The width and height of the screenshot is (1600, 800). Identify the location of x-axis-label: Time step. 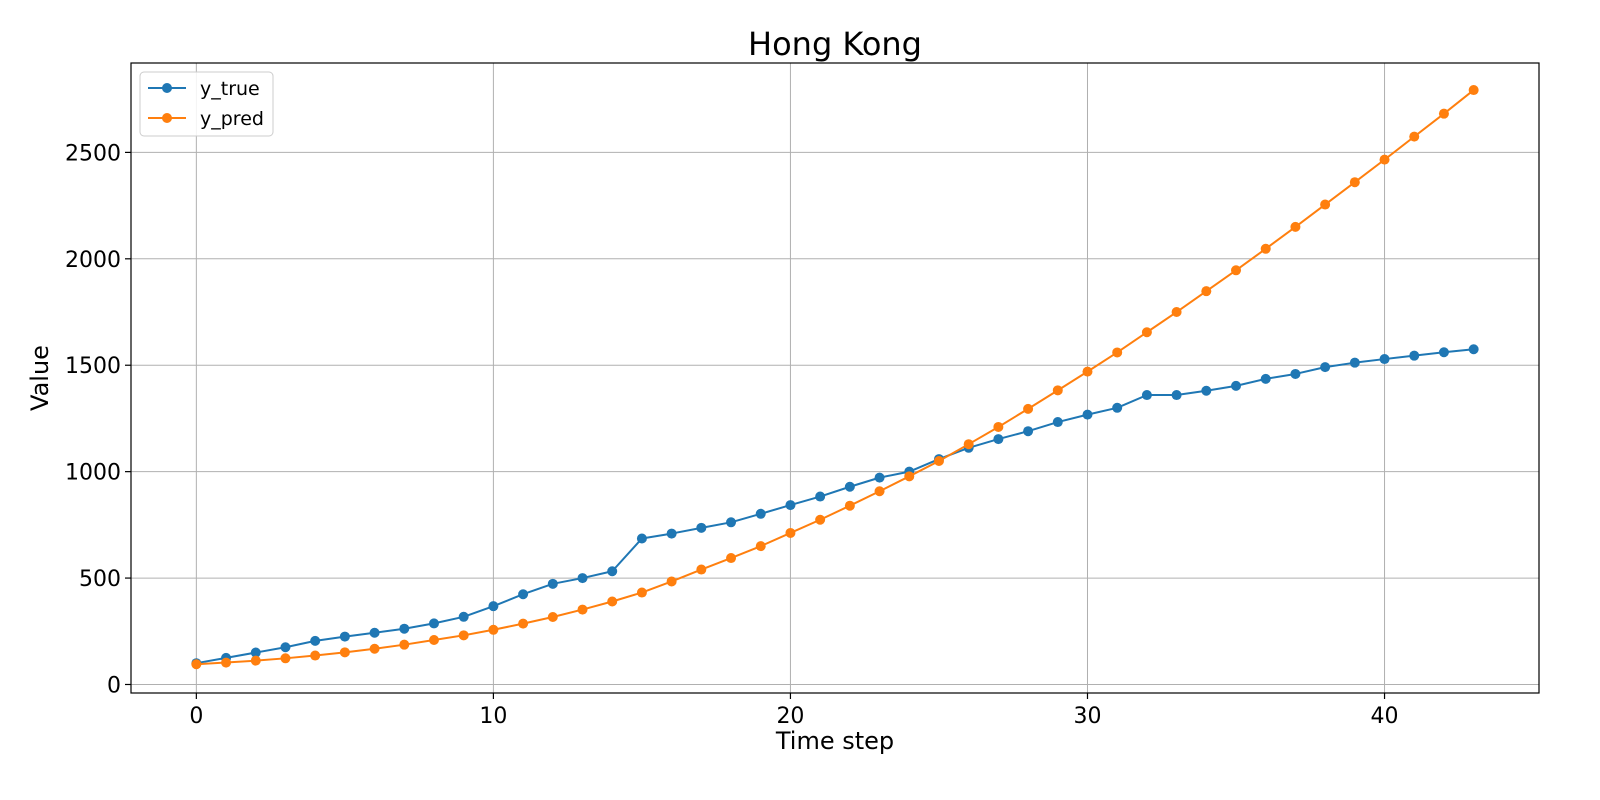
(834, 741).